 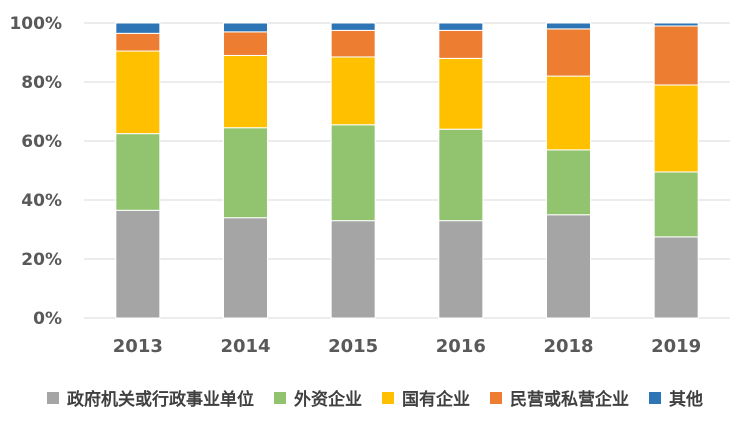 What do you see at coordinates (245, 346) in the screenshot?
I see `x-tick-label: 2014` at bounding box center [245, 346].